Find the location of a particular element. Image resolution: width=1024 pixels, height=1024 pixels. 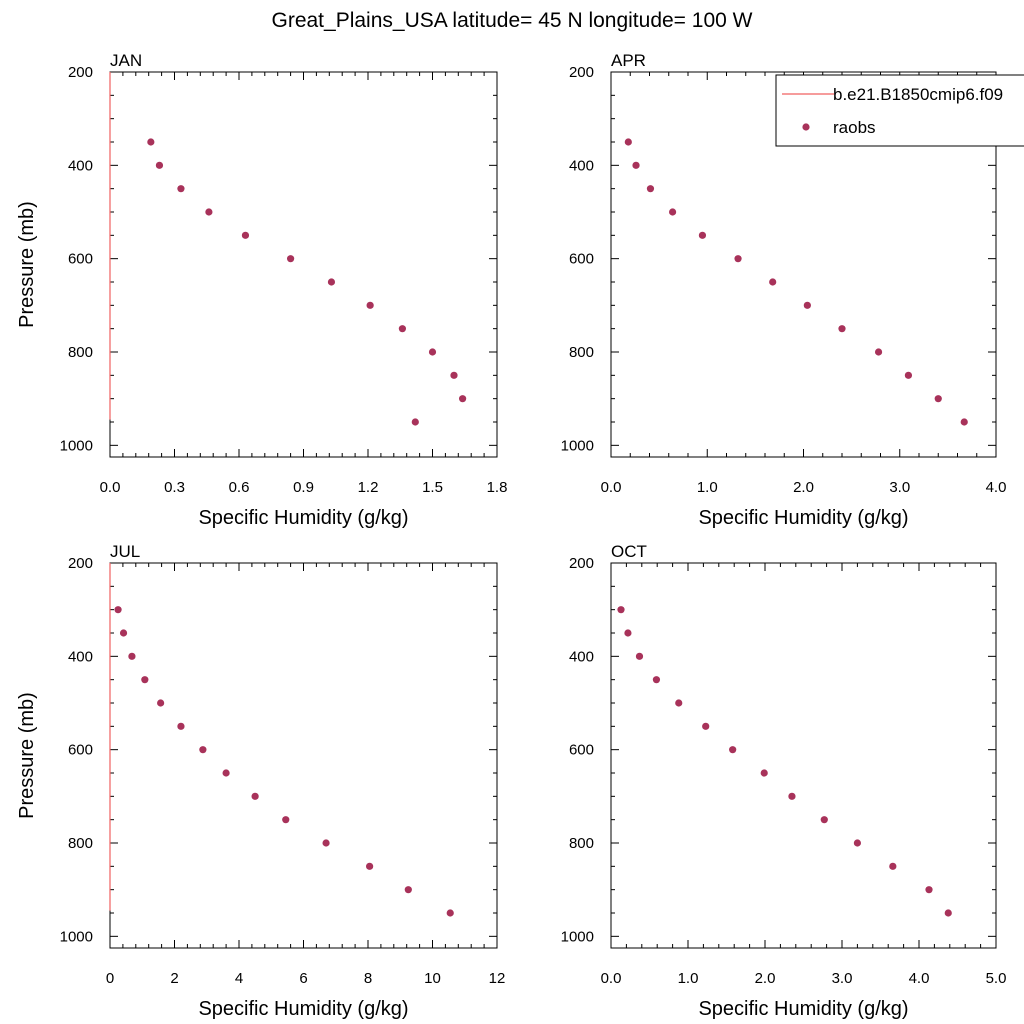

x-tick-label: 5.0 is located at coordinates (996, 978).